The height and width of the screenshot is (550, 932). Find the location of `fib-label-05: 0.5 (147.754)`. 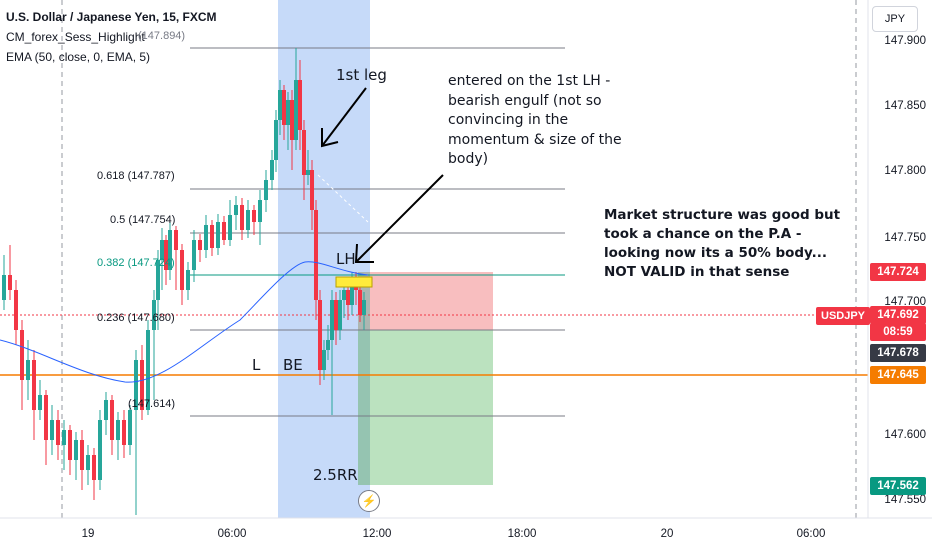

fib-label-05: 0.5 (147.754) is located at coordinates (143, 220).